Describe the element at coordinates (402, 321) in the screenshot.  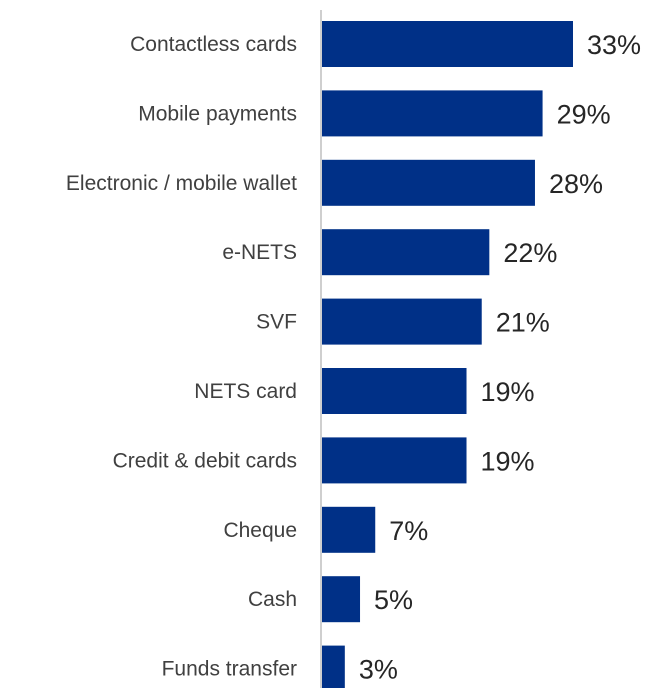
I see `bar-svf` at that location.